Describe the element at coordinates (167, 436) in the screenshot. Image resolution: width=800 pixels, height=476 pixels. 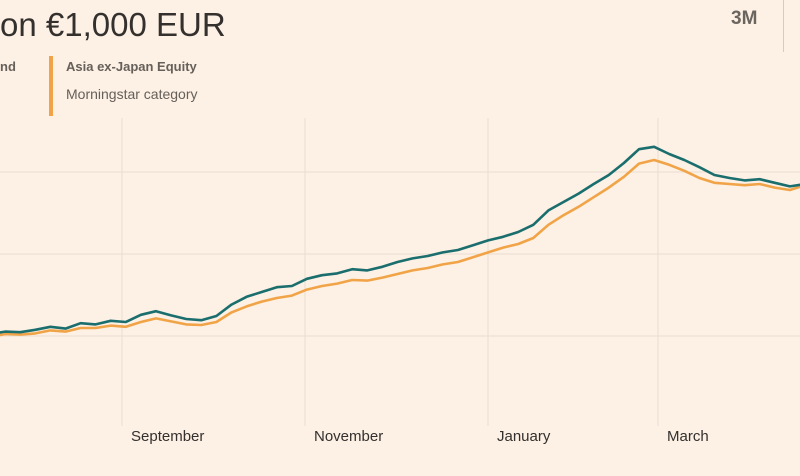
I see `x-tick-label: September` at that location.